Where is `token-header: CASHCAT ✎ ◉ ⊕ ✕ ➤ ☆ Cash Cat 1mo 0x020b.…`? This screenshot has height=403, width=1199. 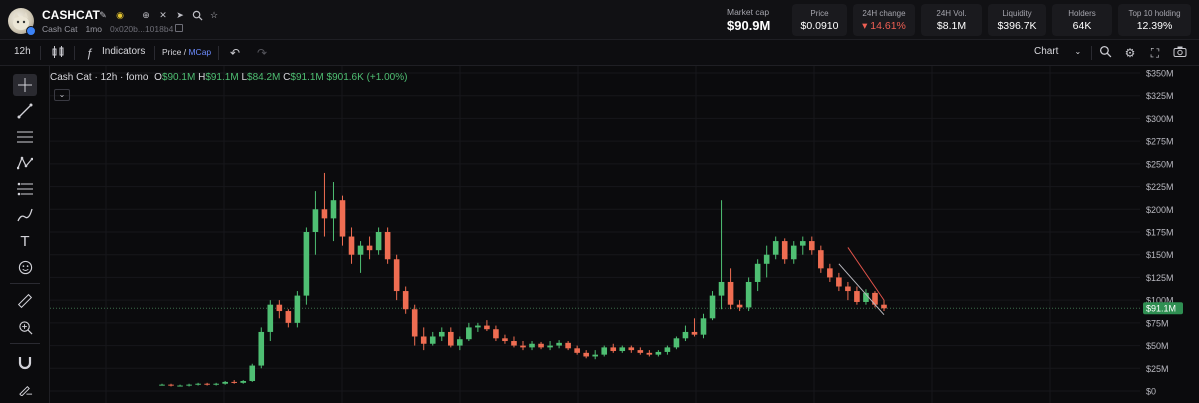 token-header: CASHCAT ✎ ◉ ⊕ ✕ ➤ ☆ Cash Cat 1mo 0x020b.… is located at coordinates (599, 20).